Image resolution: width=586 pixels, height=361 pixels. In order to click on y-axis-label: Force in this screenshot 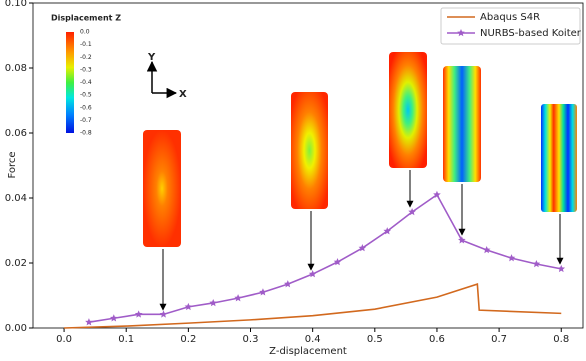, I will do `click(12, 164)`.